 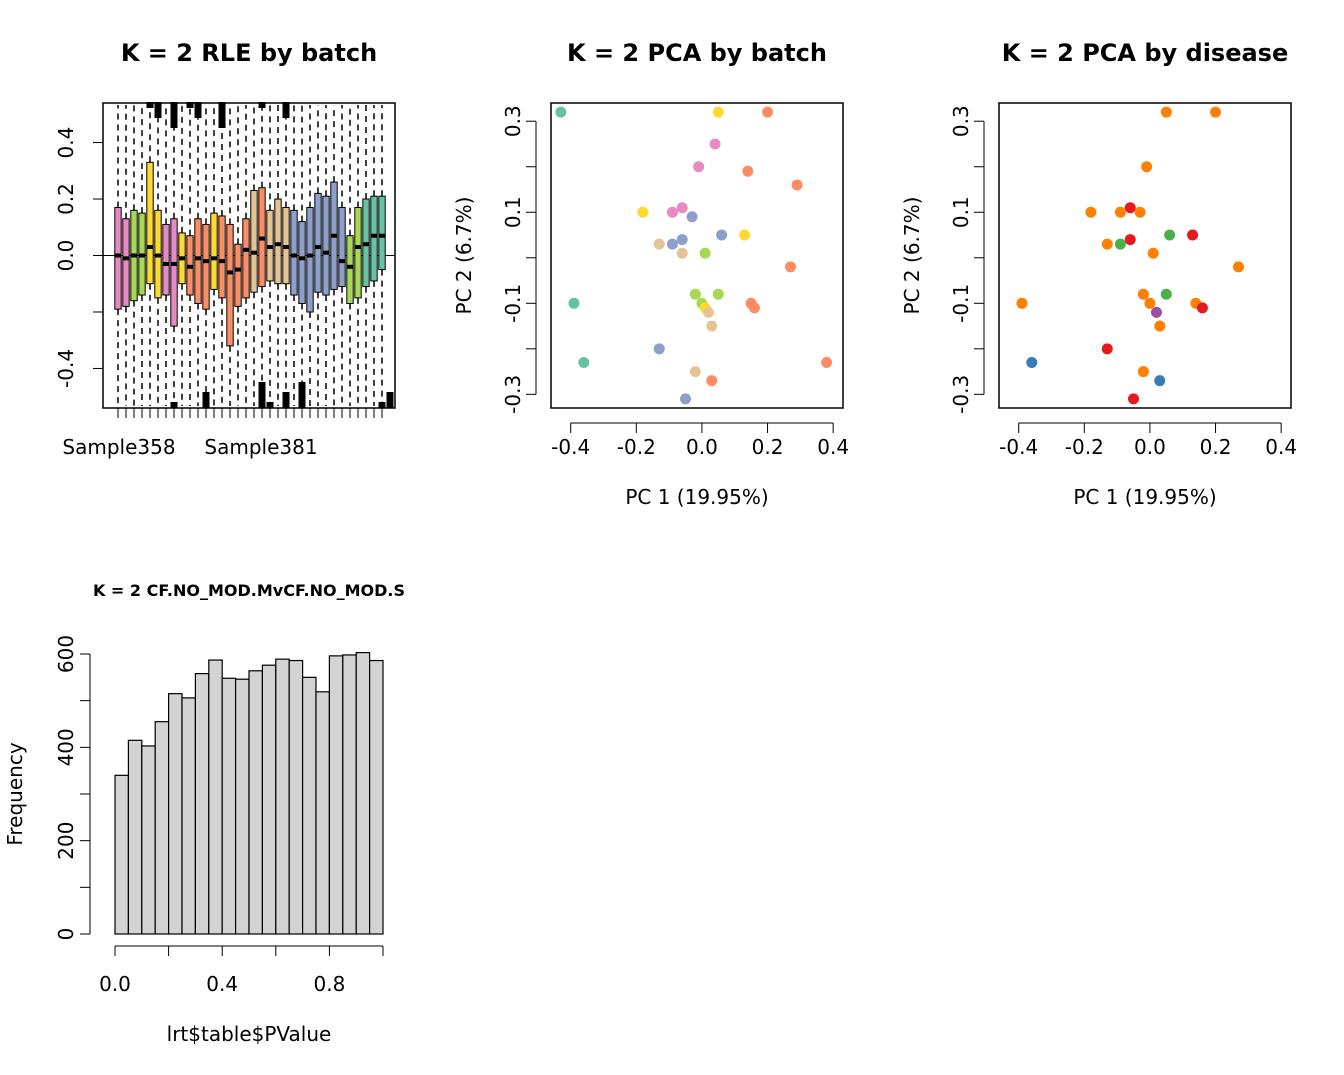 I want to click on rle-x-tick-label: Sample358, so click(x=118, y=447).